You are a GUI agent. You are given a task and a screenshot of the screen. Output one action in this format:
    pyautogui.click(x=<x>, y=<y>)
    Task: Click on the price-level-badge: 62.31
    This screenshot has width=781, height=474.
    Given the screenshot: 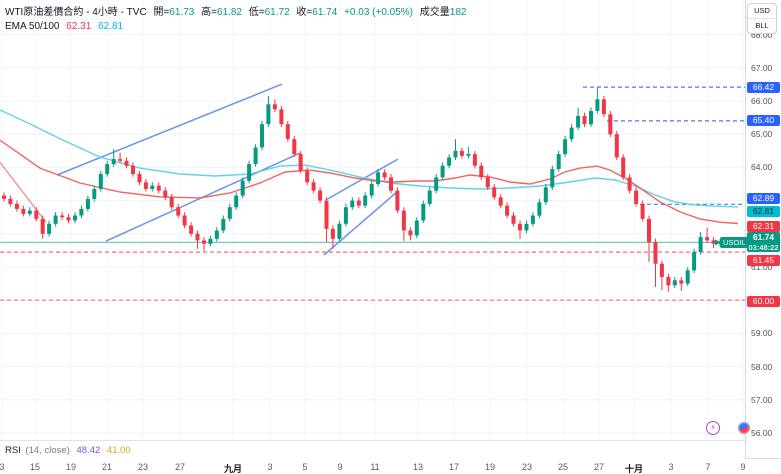 What is the action you would take?
    pyautogui.click(x=763, y=226)
    